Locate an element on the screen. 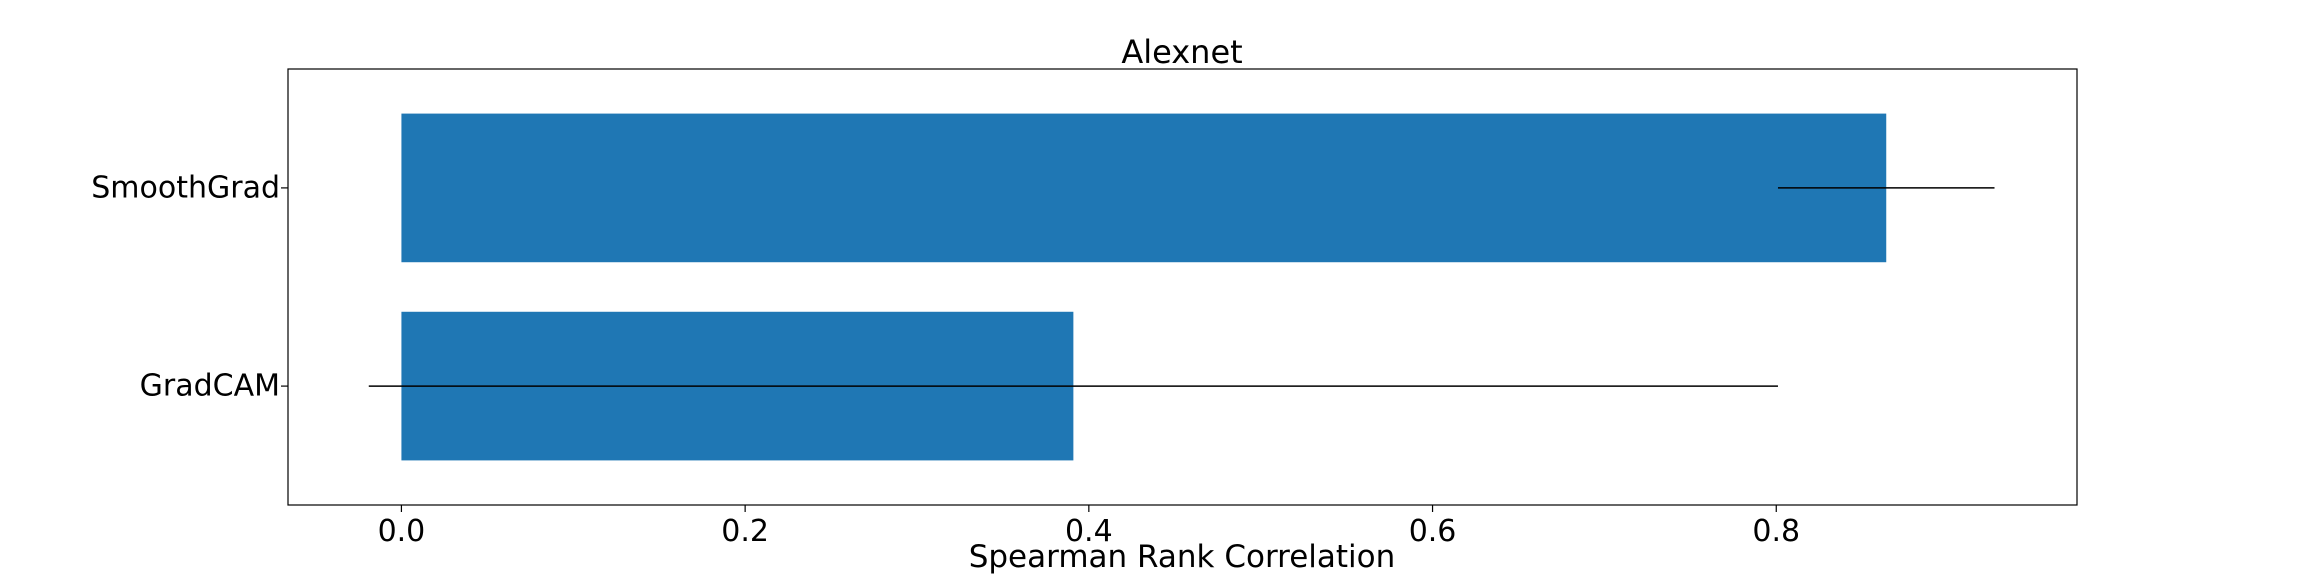 This screenshot has width=2304, height=576. x-tick-label: 0.4 is located at coordinates (1089, 531).